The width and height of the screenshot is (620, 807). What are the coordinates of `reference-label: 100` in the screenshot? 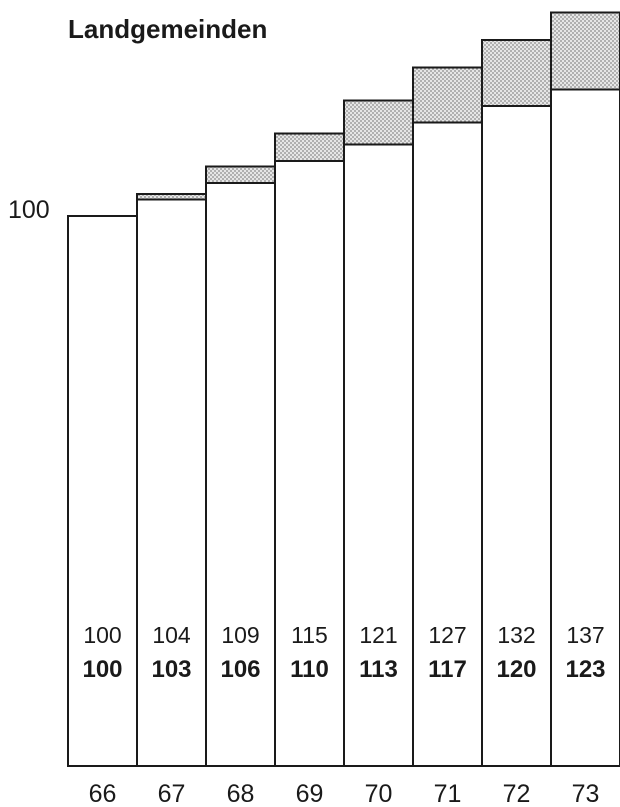 It's located at (29, 210).